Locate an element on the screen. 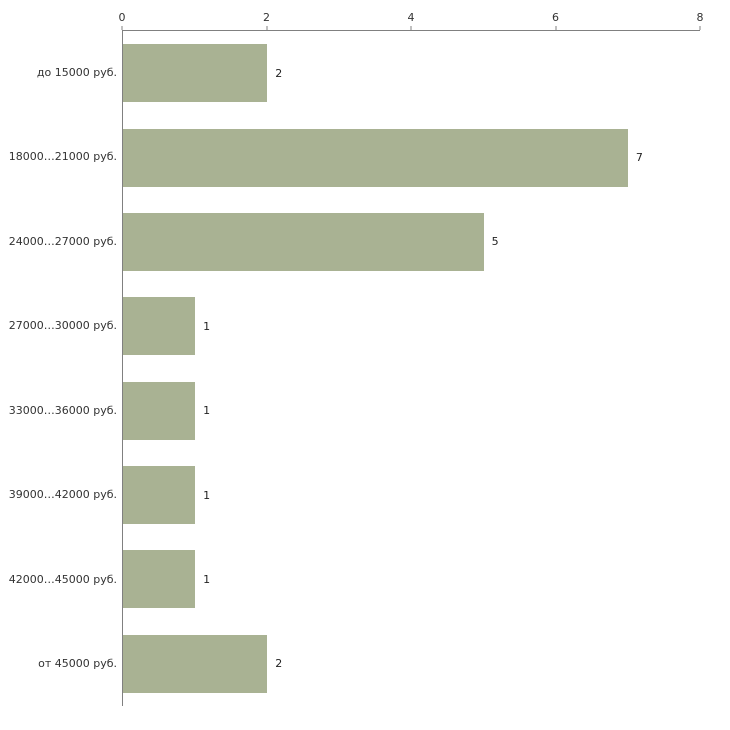 This screenshot has height=730, width=730. bar-value-label: 7 is located at coordinates (639, 158).